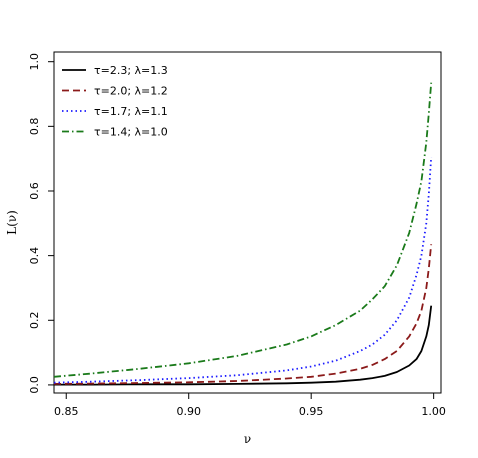  What do you see at coordinates (188, 411) in the screenshot?
I see `x-tick-label: 0.90` at bounding box center [188, 411].